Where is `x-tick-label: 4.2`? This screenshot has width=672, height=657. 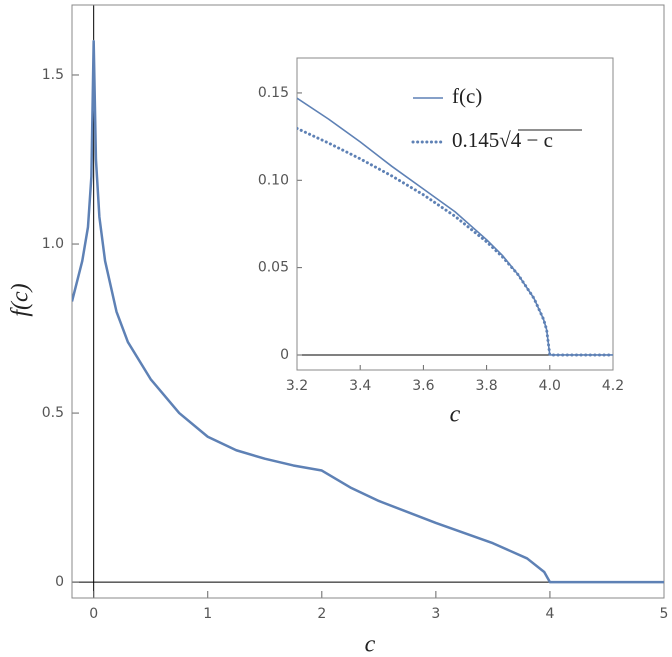
x-tick-label: 4.2 is located at coordinates (613, 386).